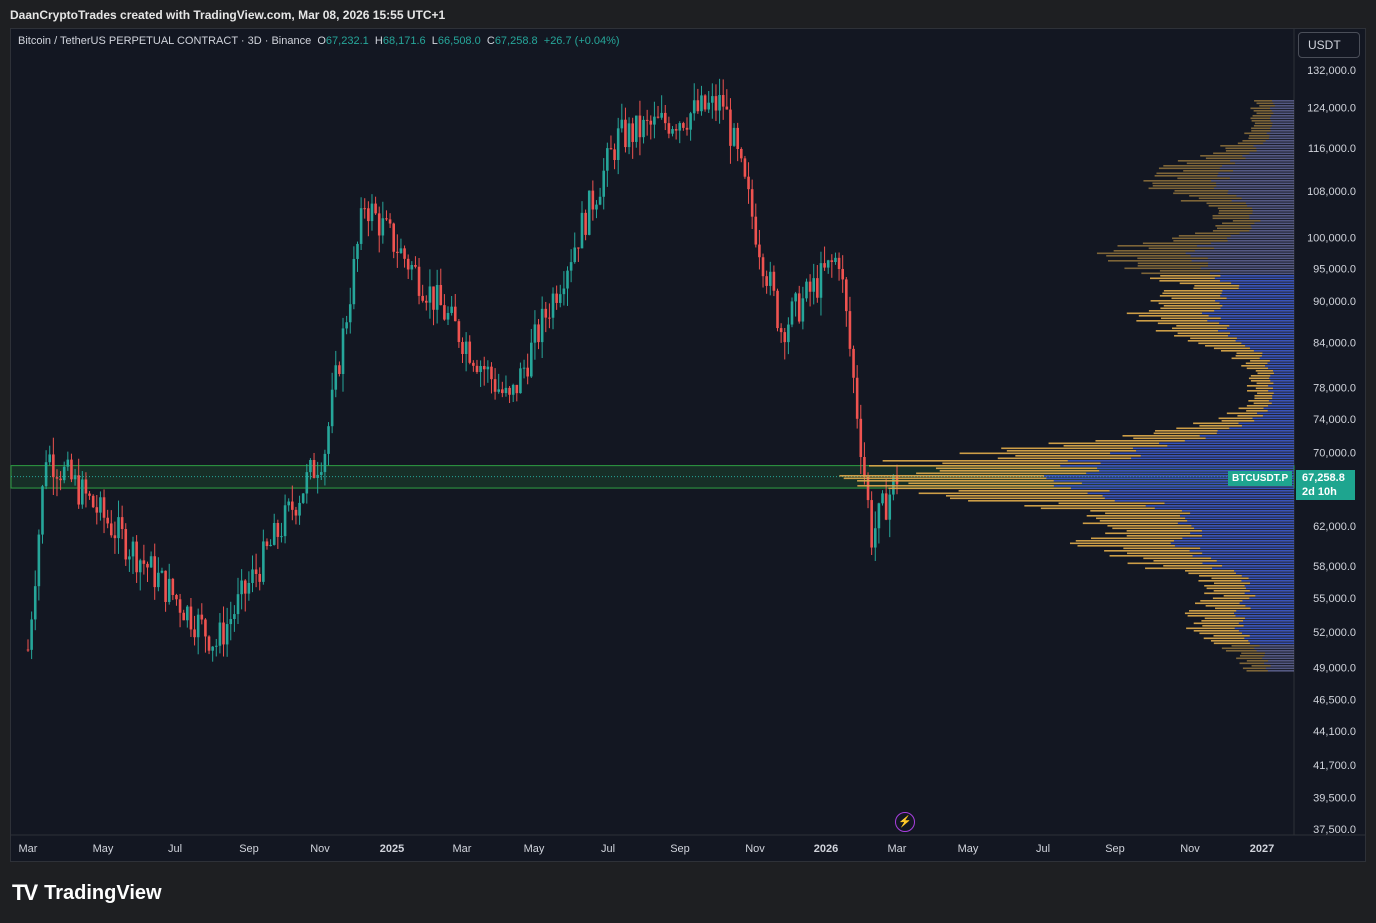  Describe the element at coordinates (404, 41) in the screenshot. I see `high-value: 68,171.6` at that location.